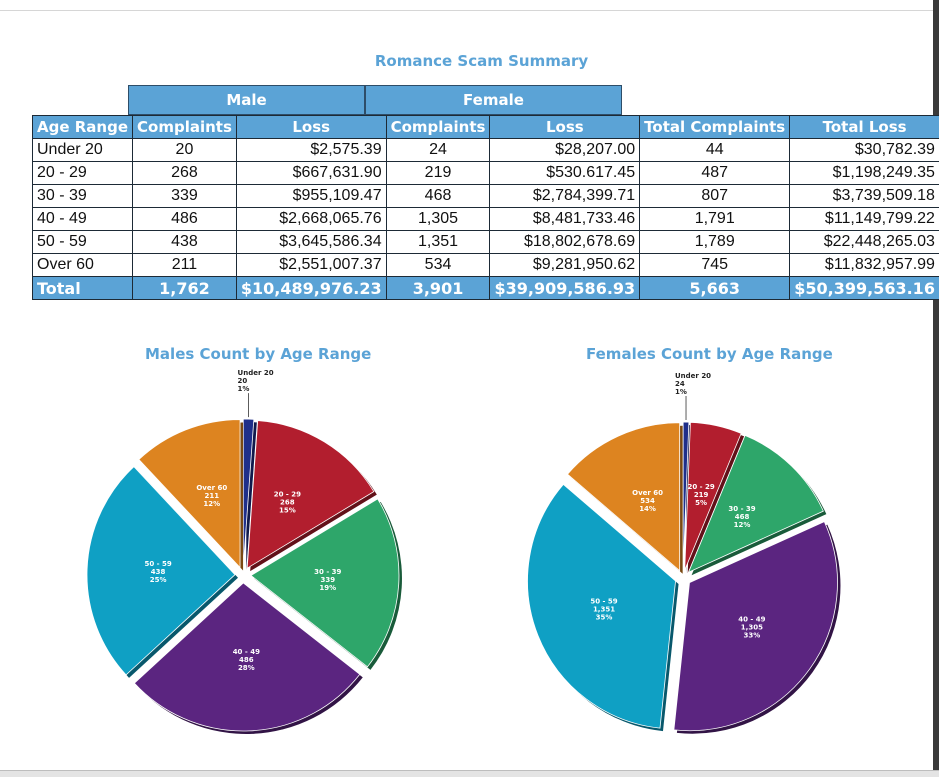 The image size is (939, 777). Describe the element at coordinates (258, 354) in the screenshot. I see `male-pie-title: Males Count by Age Range` at that location.